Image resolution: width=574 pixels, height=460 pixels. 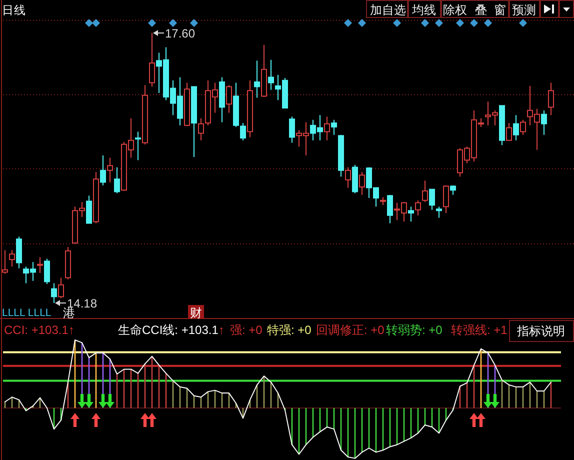 What do you see at coordinates (14, 10) in the screenshot?
I see `chart-title: 日线` at bounding box center [14, 10].